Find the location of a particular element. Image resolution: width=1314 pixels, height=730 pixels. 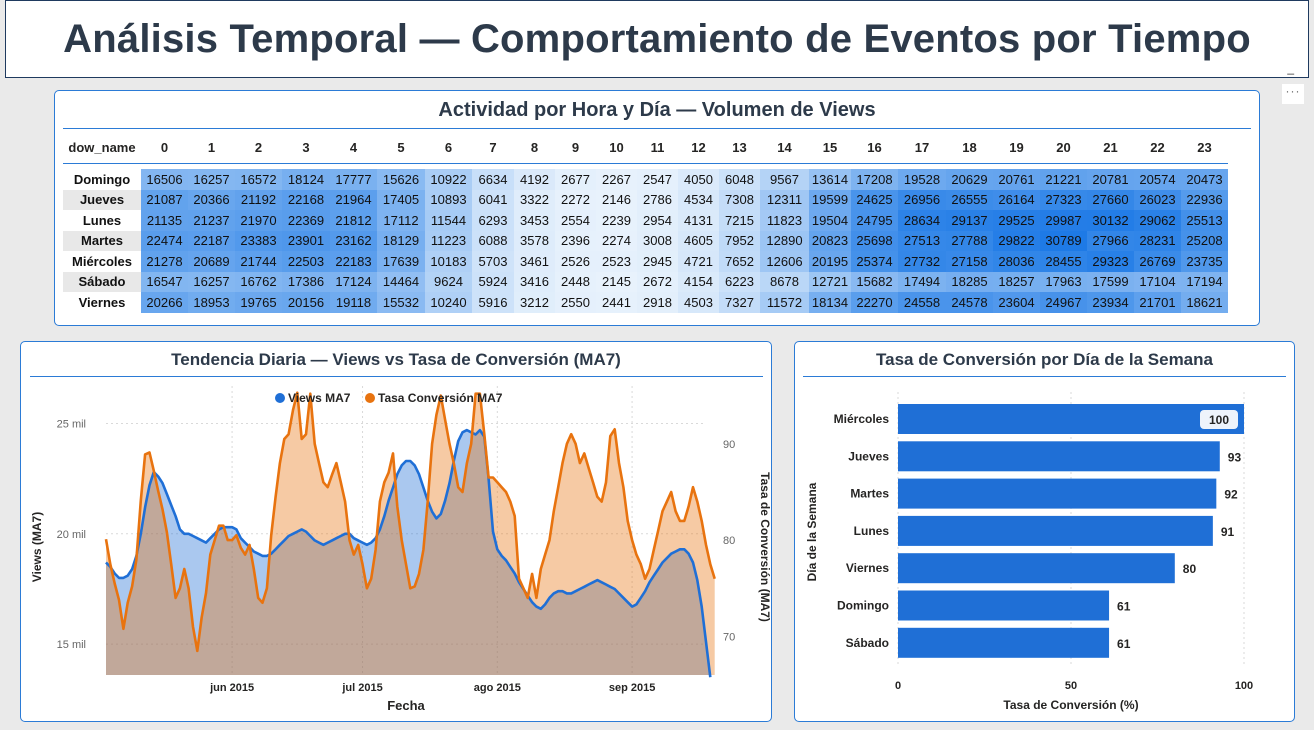

heatmap-cell: 16762 is located at coordinates (258, 281).